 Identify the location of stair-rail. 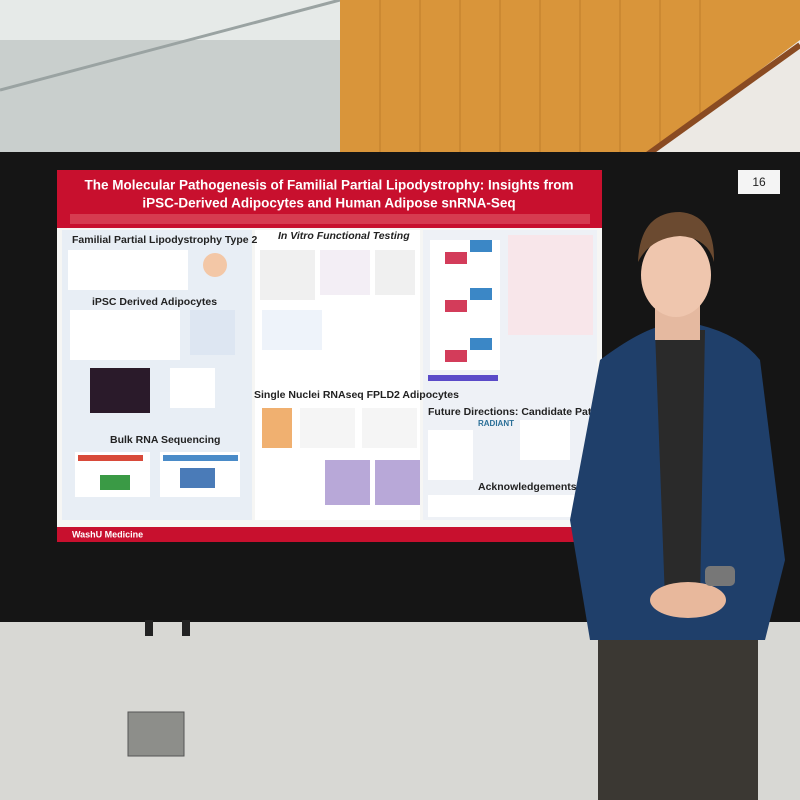
(170, 46).